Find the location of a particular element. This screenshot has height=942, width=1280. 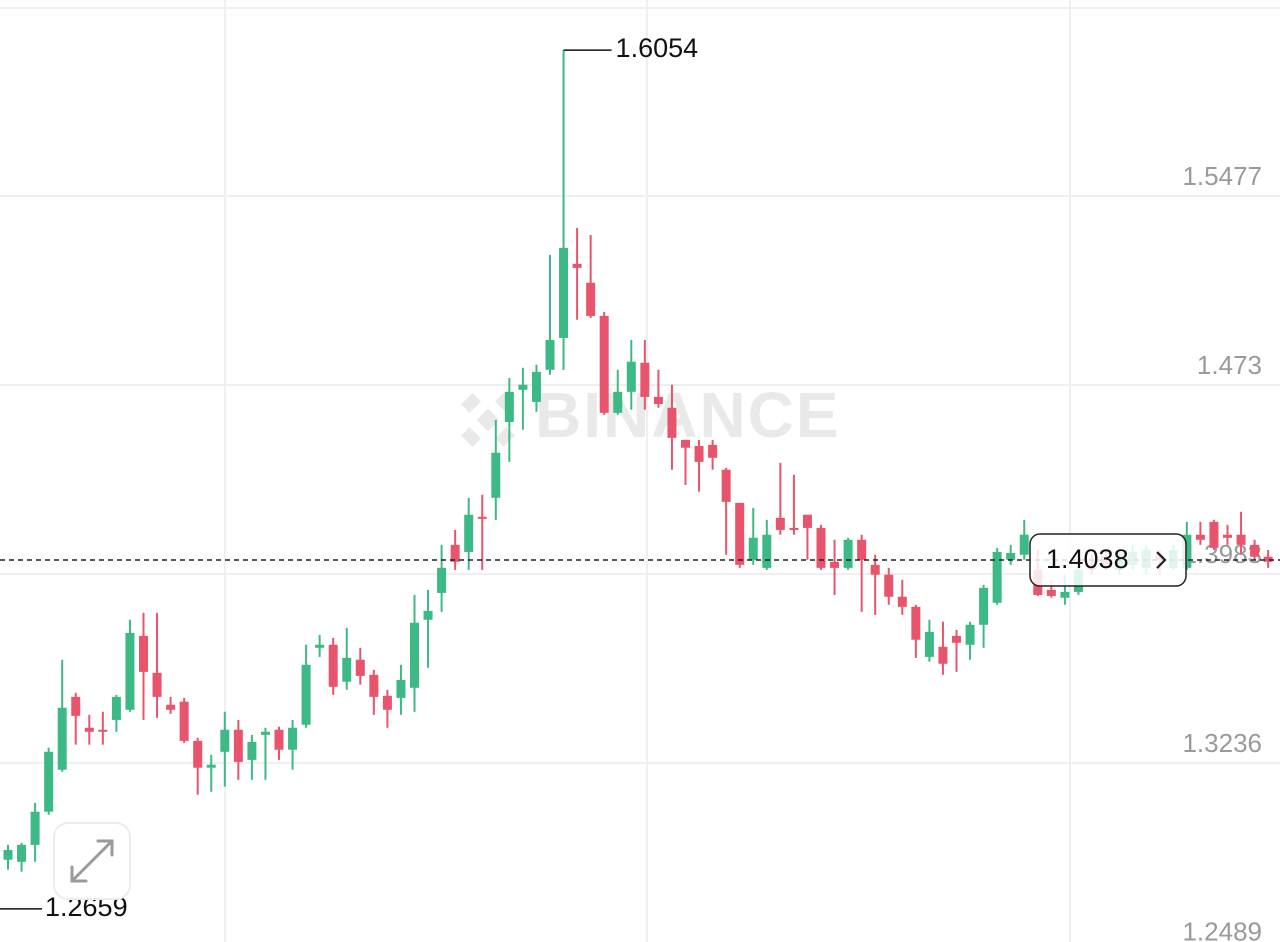

expand-icon is located at coordinates (92, 861).